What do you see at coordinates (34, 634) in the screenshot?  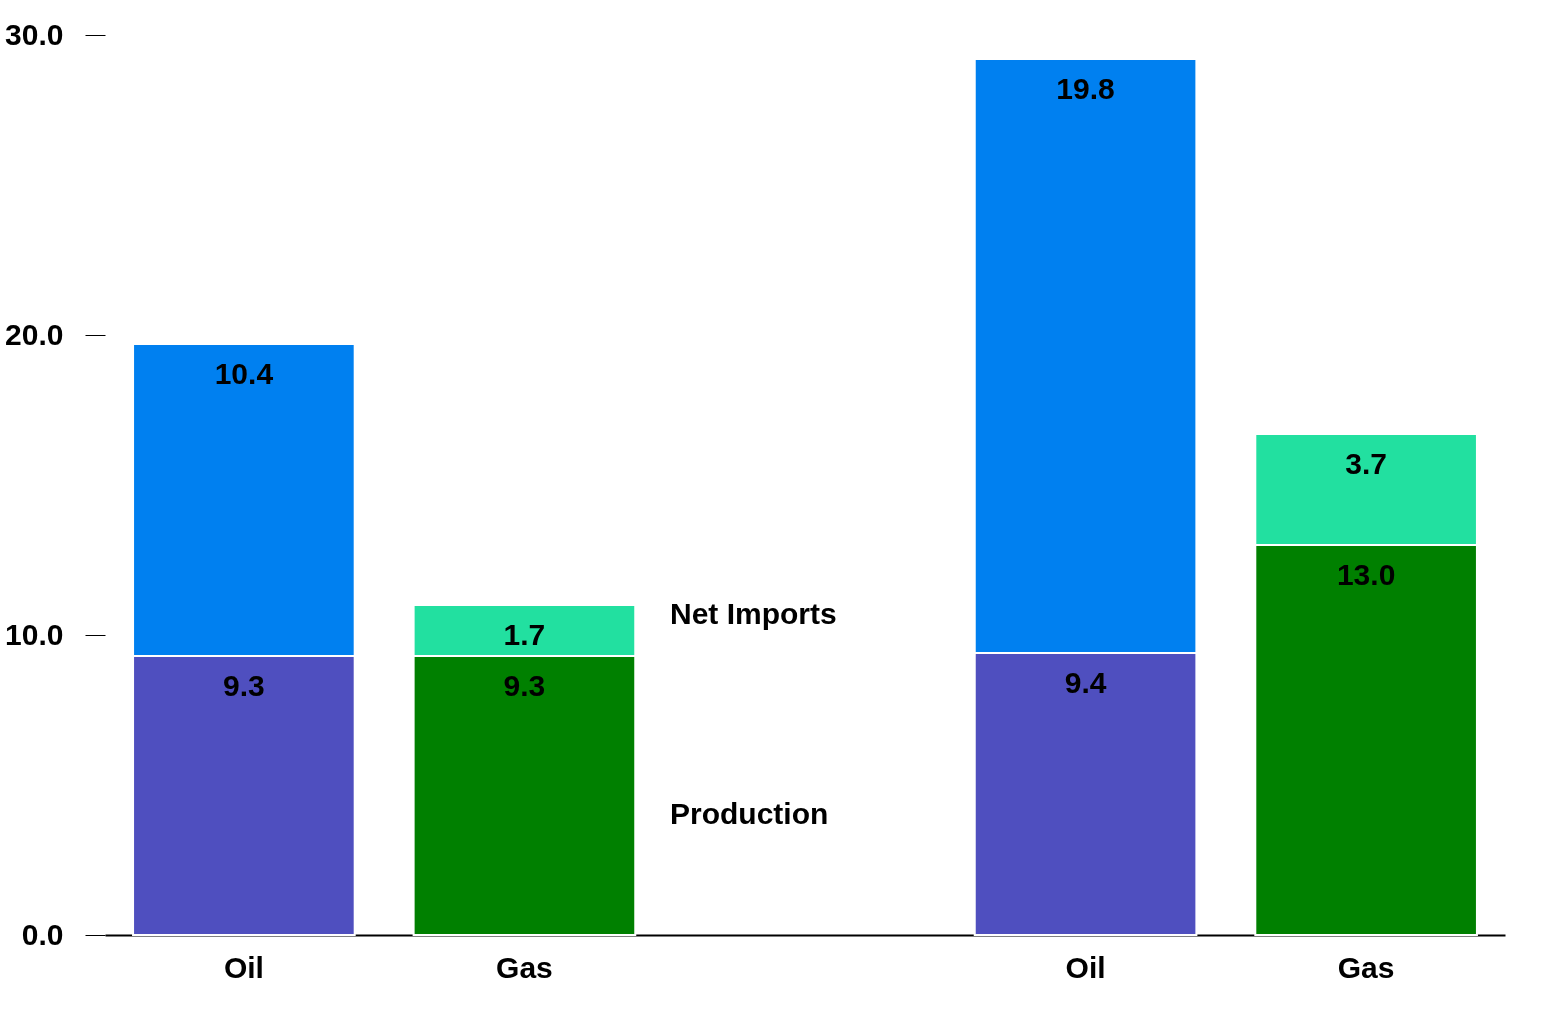 I see `y-tick-label: 10.0` at bounding box center [34, 634].